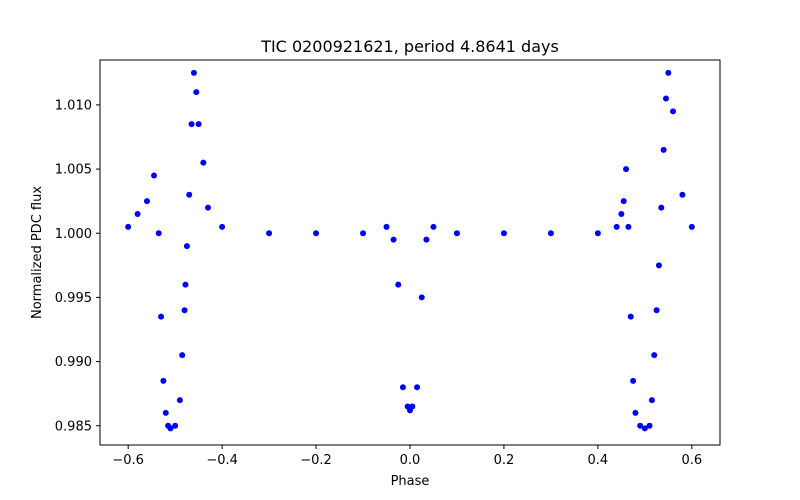 The image size is (800, 500). Describe the element at coordinates (410, 460) in the screenshot. I see `x-tick-label: 0.0` at that location.